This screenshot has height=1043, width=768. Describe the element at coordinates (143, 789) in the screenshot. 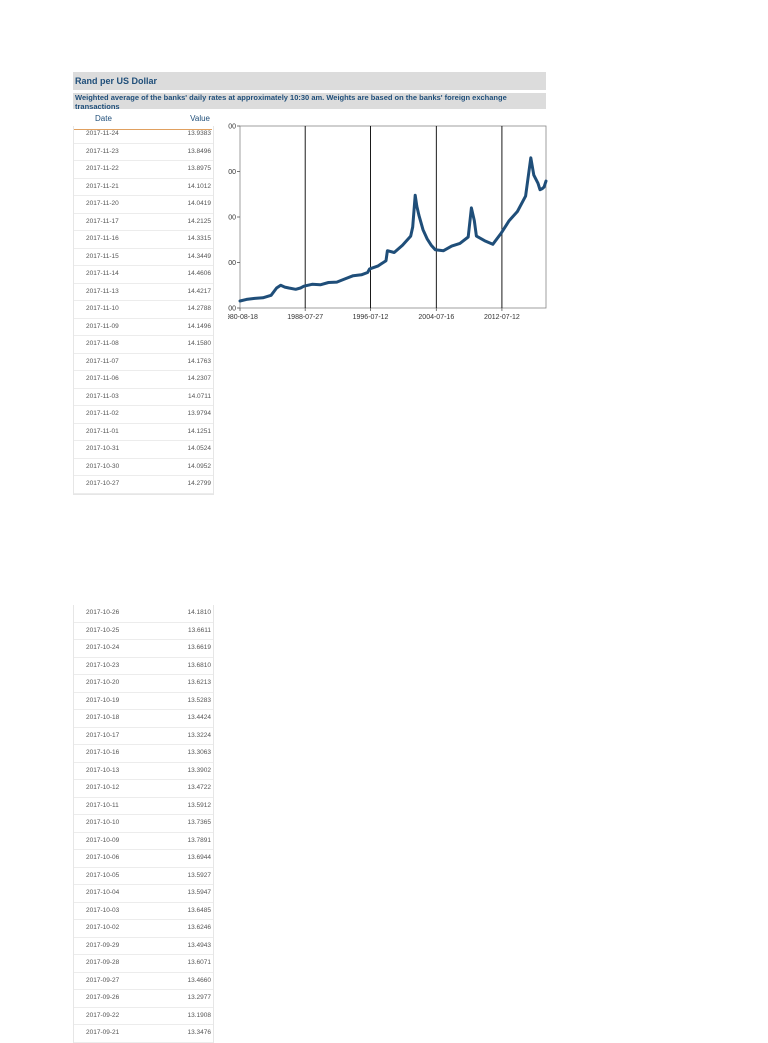

I see `table-row: 2017-10-12 13.4722` at that location.